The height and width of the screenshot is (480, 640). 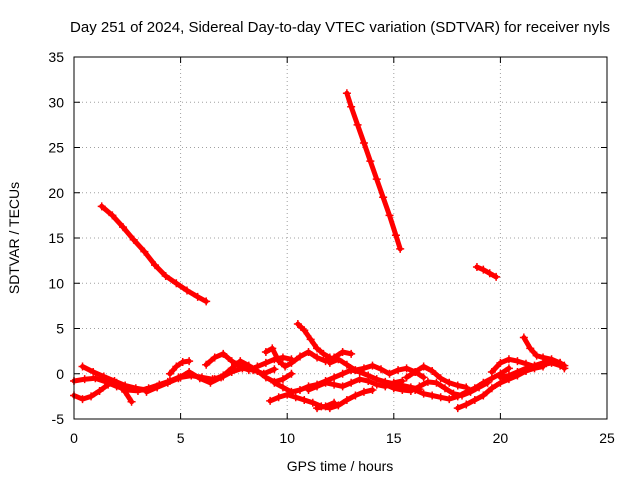 I want to click on y-tick-label: -5, so click(x=58, y=419).